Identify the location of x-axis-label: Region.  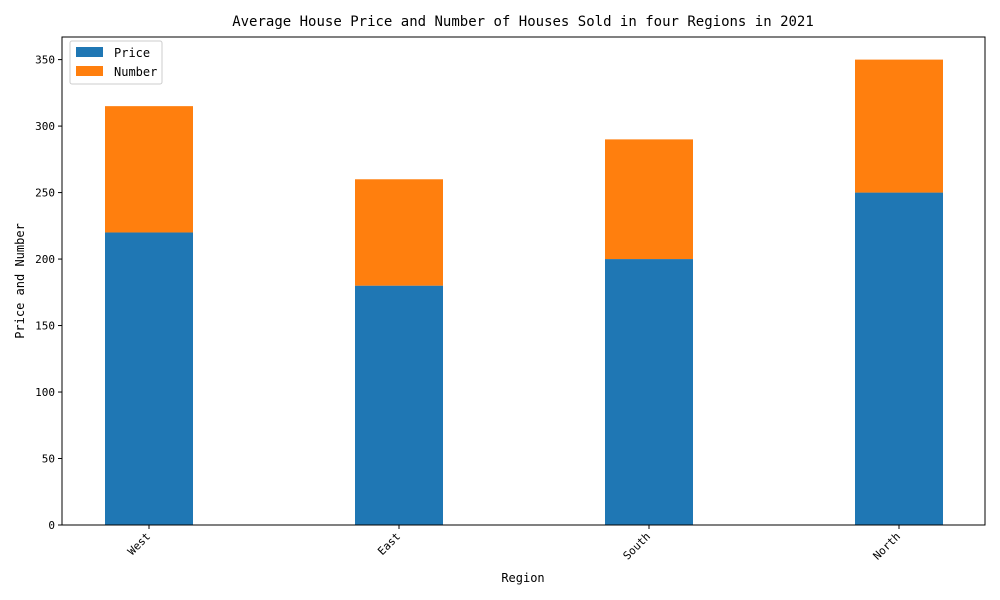
(522, 578).